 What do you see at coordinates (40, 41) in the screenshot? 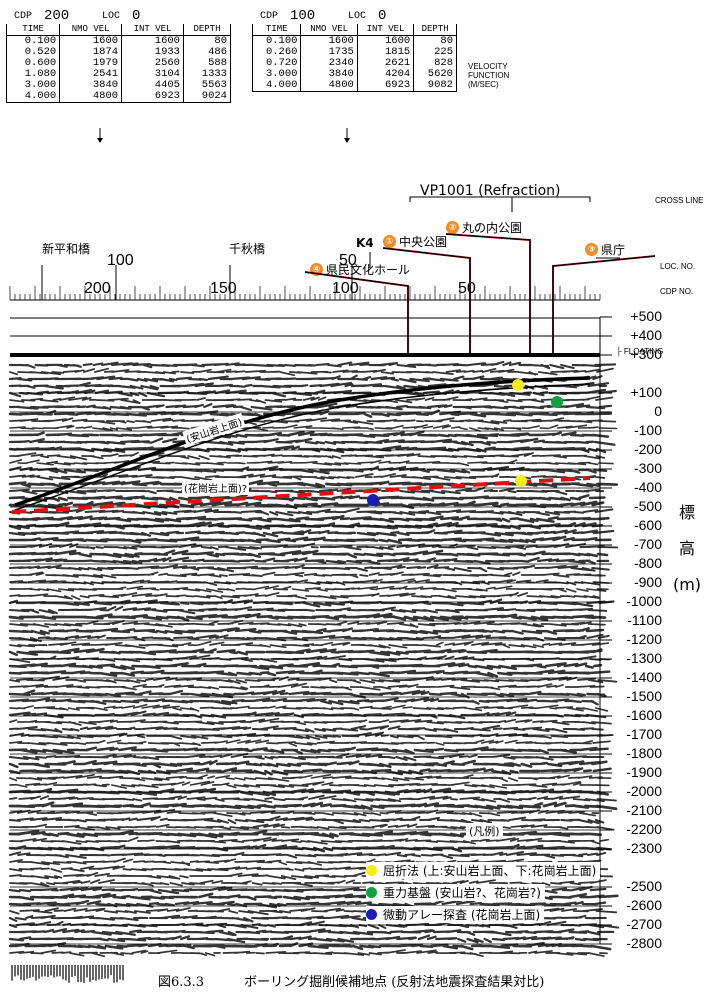
I see `cell: 0.100` at bounding box center [40, 41].